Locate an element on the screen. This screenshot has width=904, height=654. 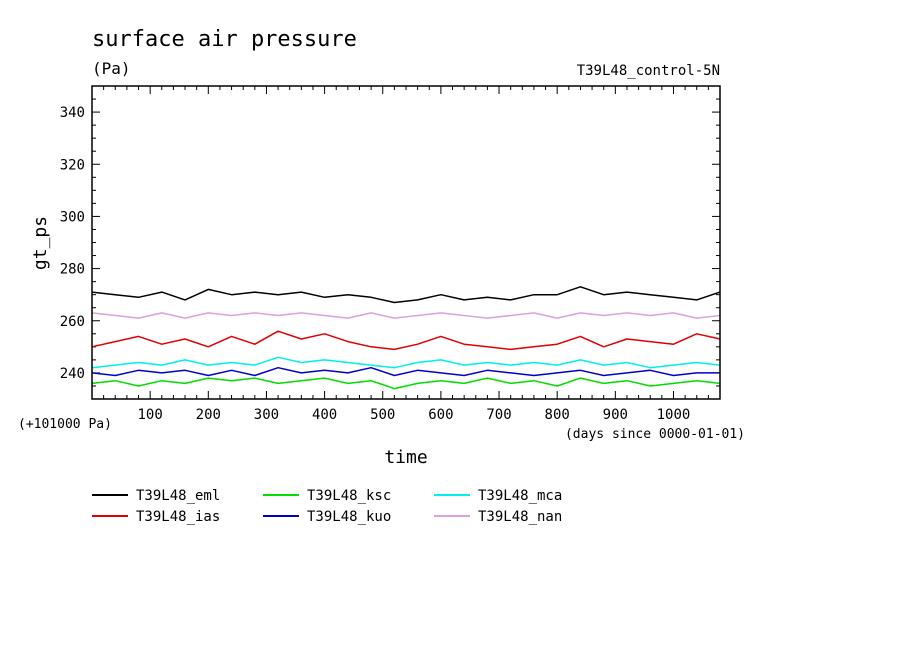
chart-title: surface air pressure is located at coordinates (224, 39).